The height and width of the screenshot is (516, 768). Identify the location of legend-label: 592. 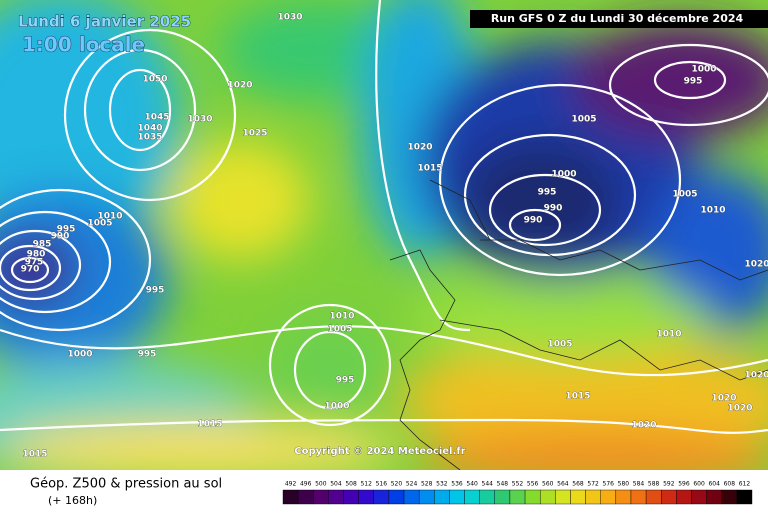
(669, 484).